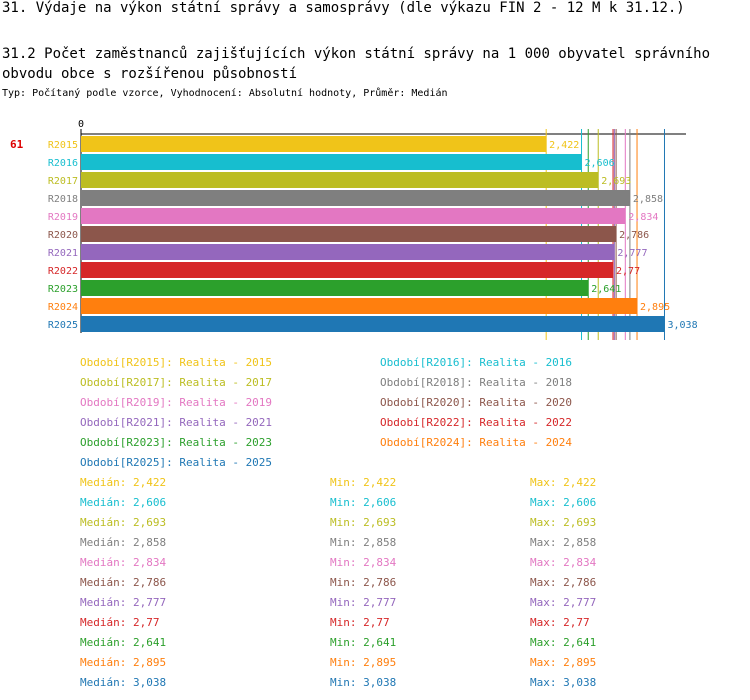 This screenshot has height=700, width=750. What do you see at coordinates (563, 562) in the screenshot?
I see `stat-max: Max: 2,834` at bounding box center [563, 562].